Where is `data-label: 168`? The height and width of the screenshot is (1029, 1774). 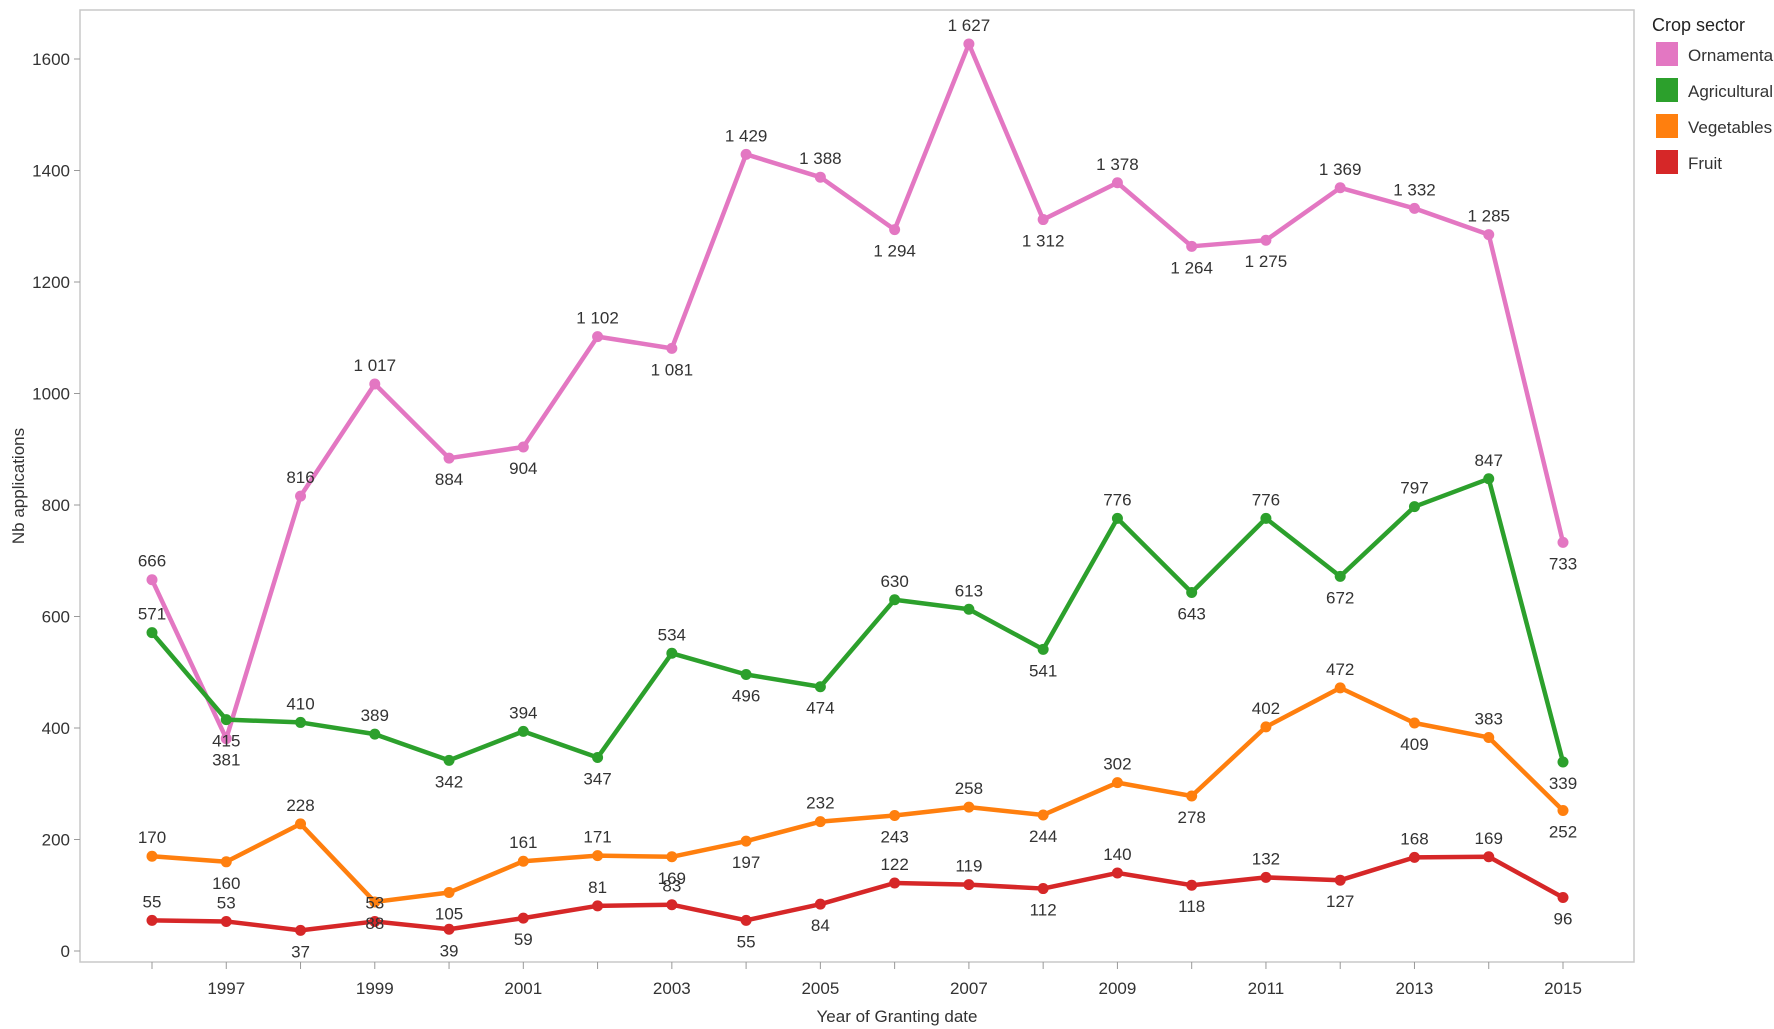
data-label: 168 is located at coordinates (1414, 838).